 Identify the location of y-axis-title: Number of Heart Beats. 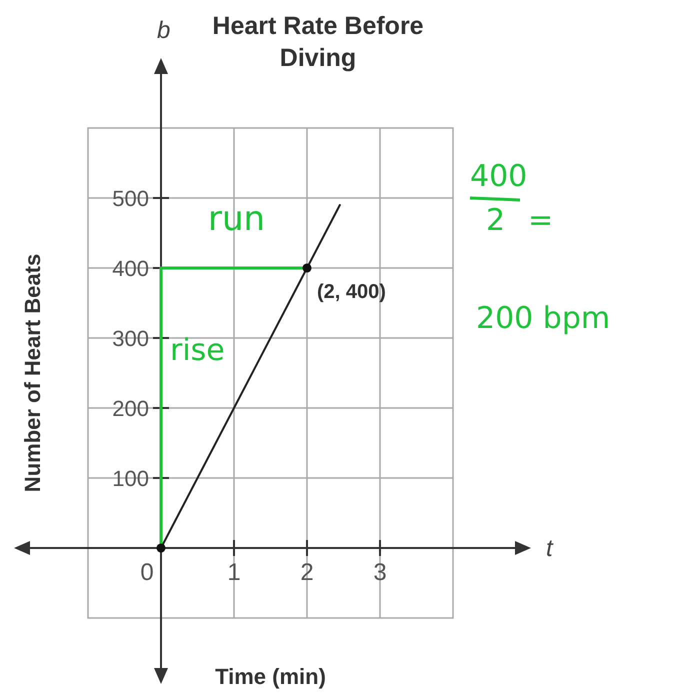
(32, 373).